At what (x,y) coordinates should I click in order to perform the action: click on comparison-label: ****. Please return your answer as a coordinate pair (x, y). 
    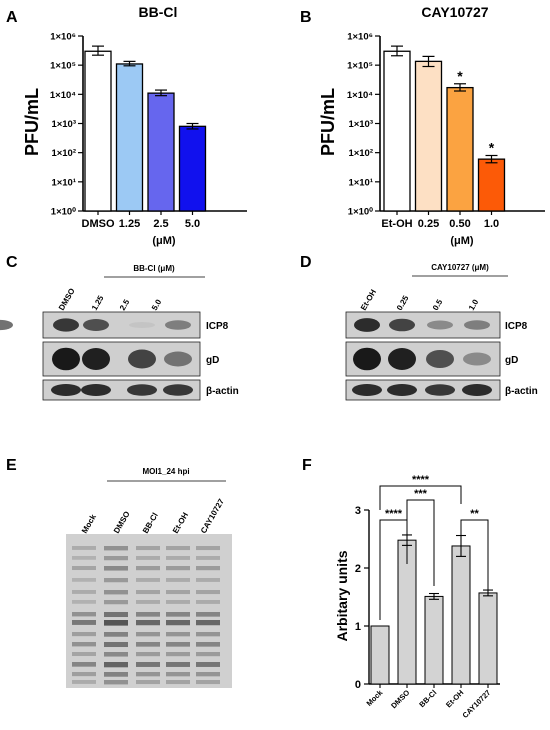
    Looking at the image, I should click on (421, 480).